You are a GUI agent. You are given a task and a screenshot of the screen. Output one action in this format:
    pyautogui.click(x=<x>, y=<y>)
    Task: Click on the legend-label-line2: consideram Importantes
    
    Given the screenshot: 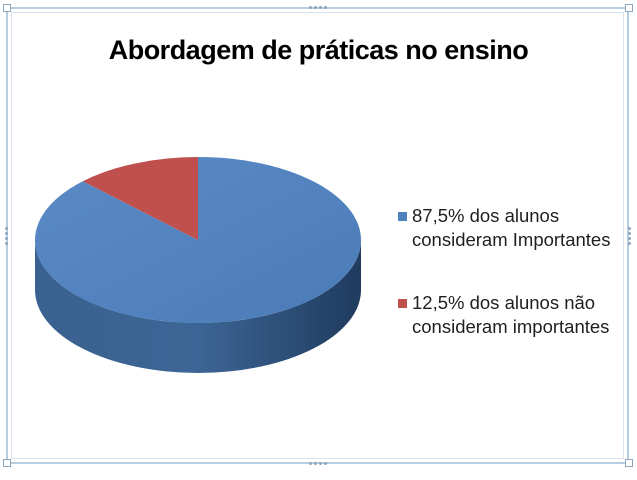 What is the action you would take?
    pyautogui.click(x=511, y=239)
    